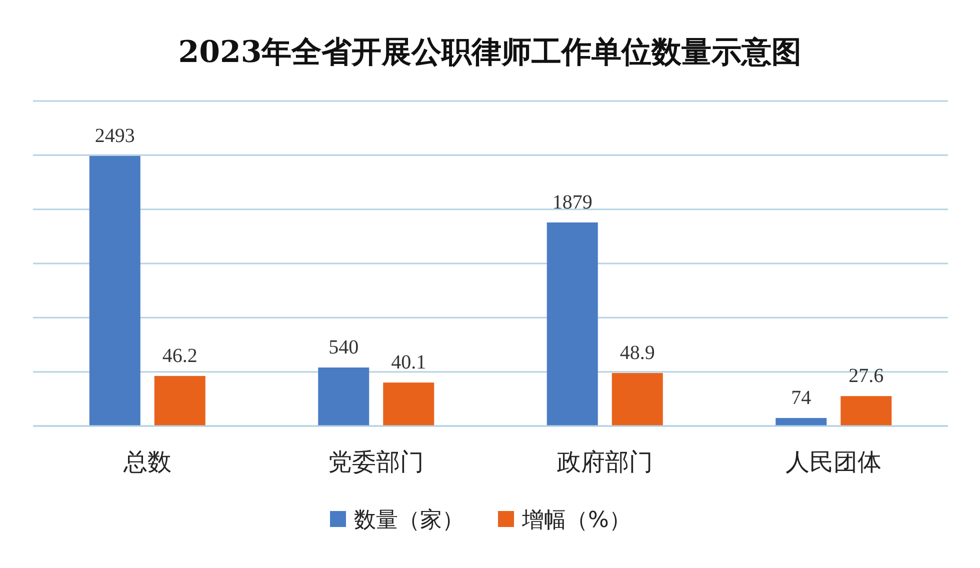 Image resolution: width=980 pixels, height=568 pixels. Describe the element at coordinates (147, 462) in the screenshot. I see `x-tick-label: 总数` at that location.